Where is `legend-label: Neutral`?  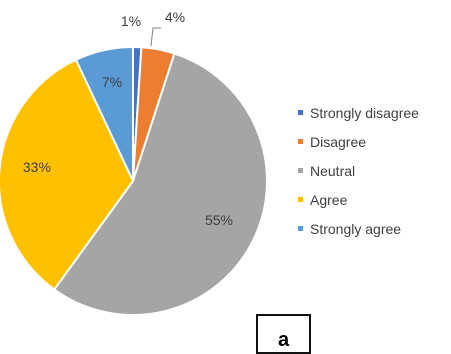 legend-label: Neutral is located at coordinates (333, 170).